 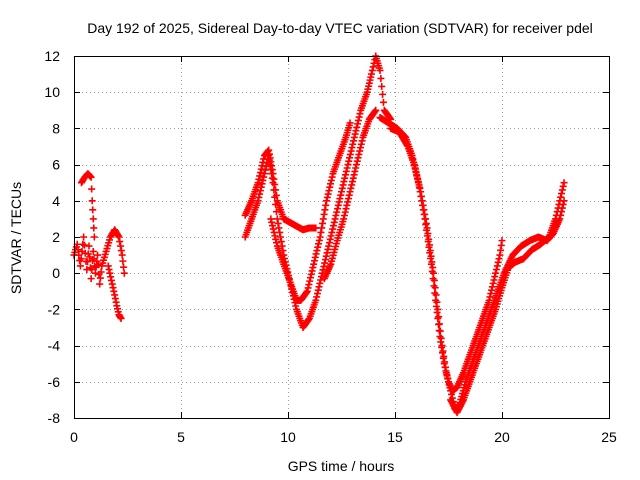 I want to click on series-track-b-mid, so click(x=310, y=211).